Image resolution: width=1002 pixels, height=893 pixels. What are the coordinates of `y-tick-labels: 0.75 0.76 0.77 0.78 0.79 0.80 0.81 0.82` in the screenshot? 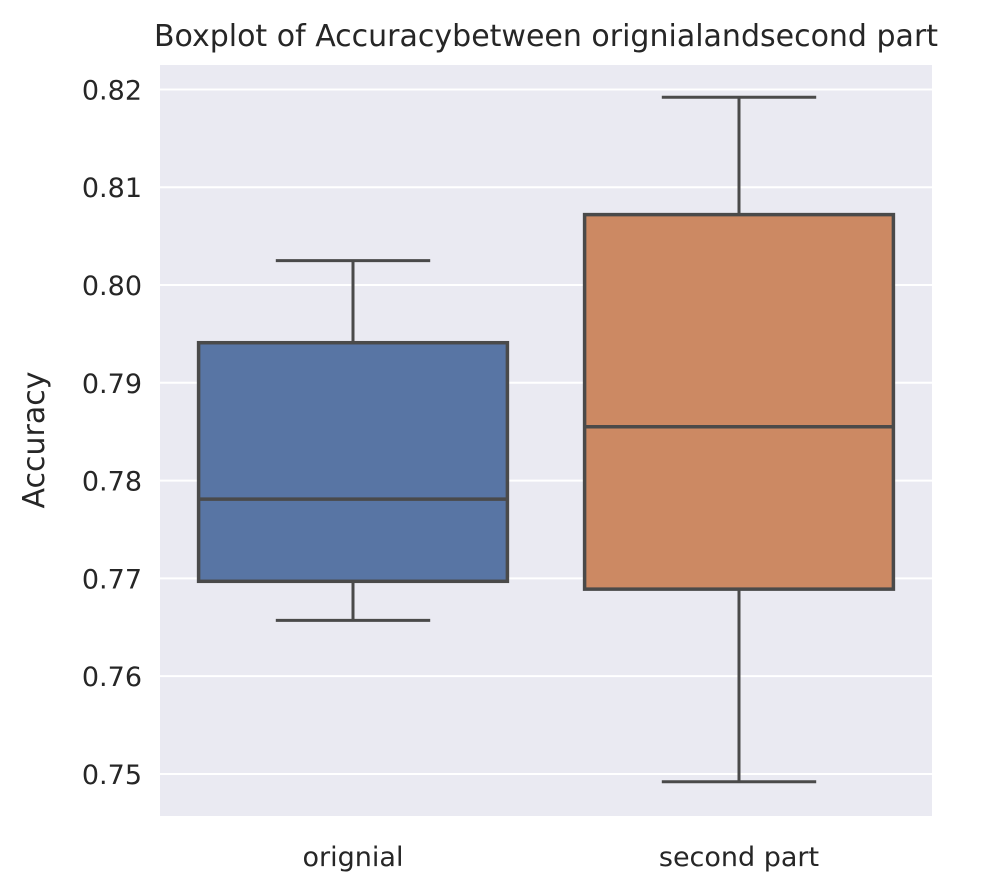 It's located at (112, 433).